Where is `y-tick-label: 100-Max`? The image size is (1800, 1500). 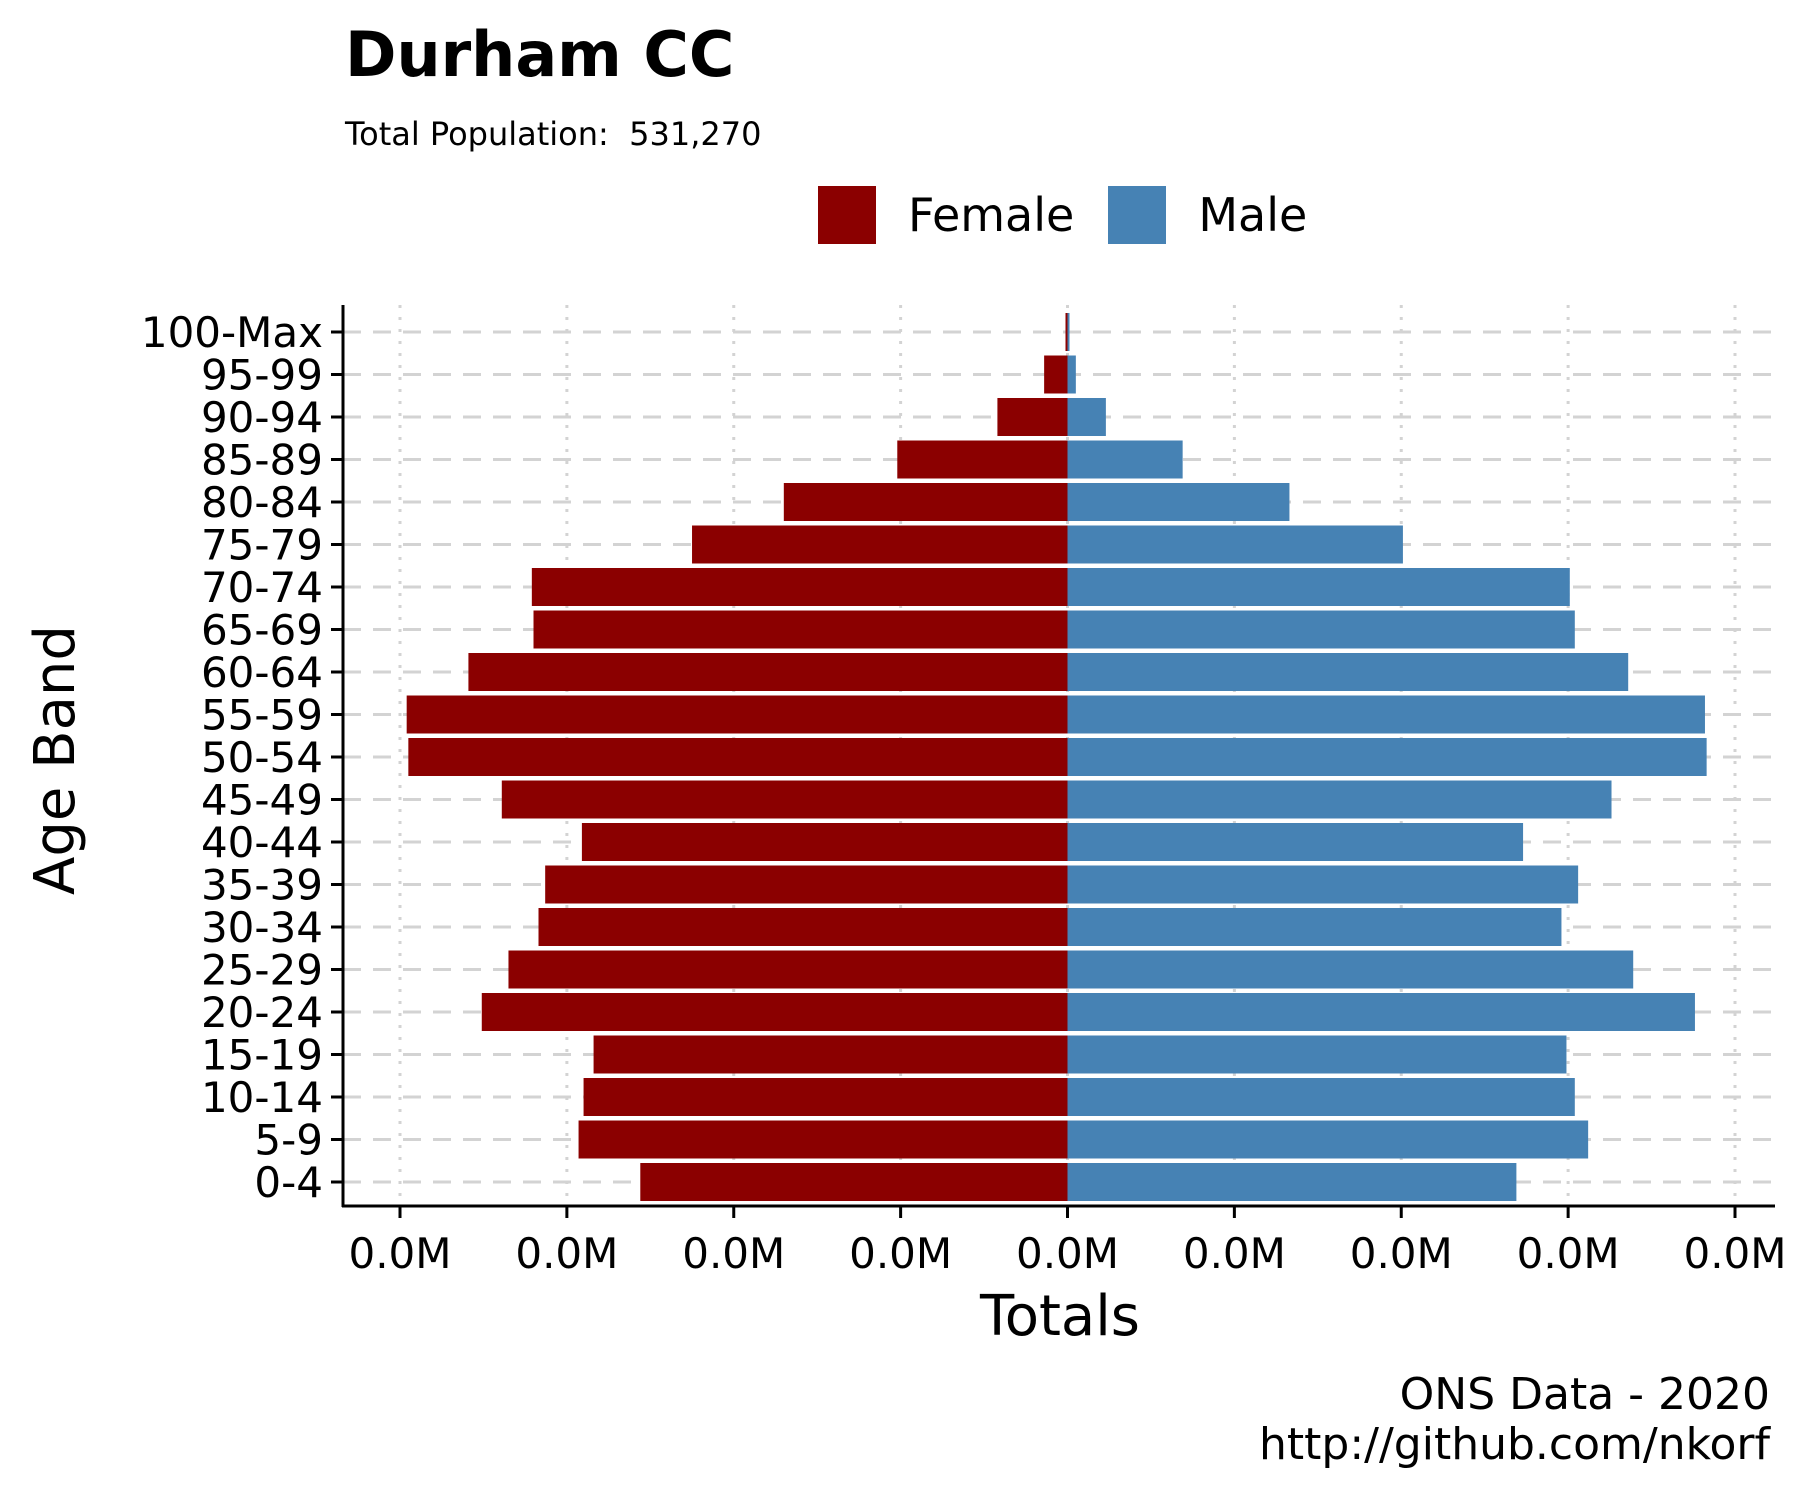
y-tick-label: 100-Max is located at coordinates (232, 332).